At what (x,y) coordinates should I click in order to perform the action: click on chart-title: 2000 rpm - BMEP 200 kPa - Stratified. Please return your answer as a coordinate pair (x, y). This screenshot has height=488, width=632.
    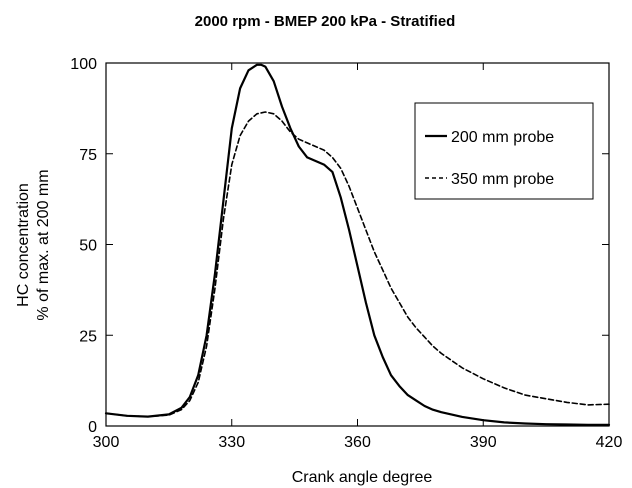
    Looking at the image, I should click on (325, 21).